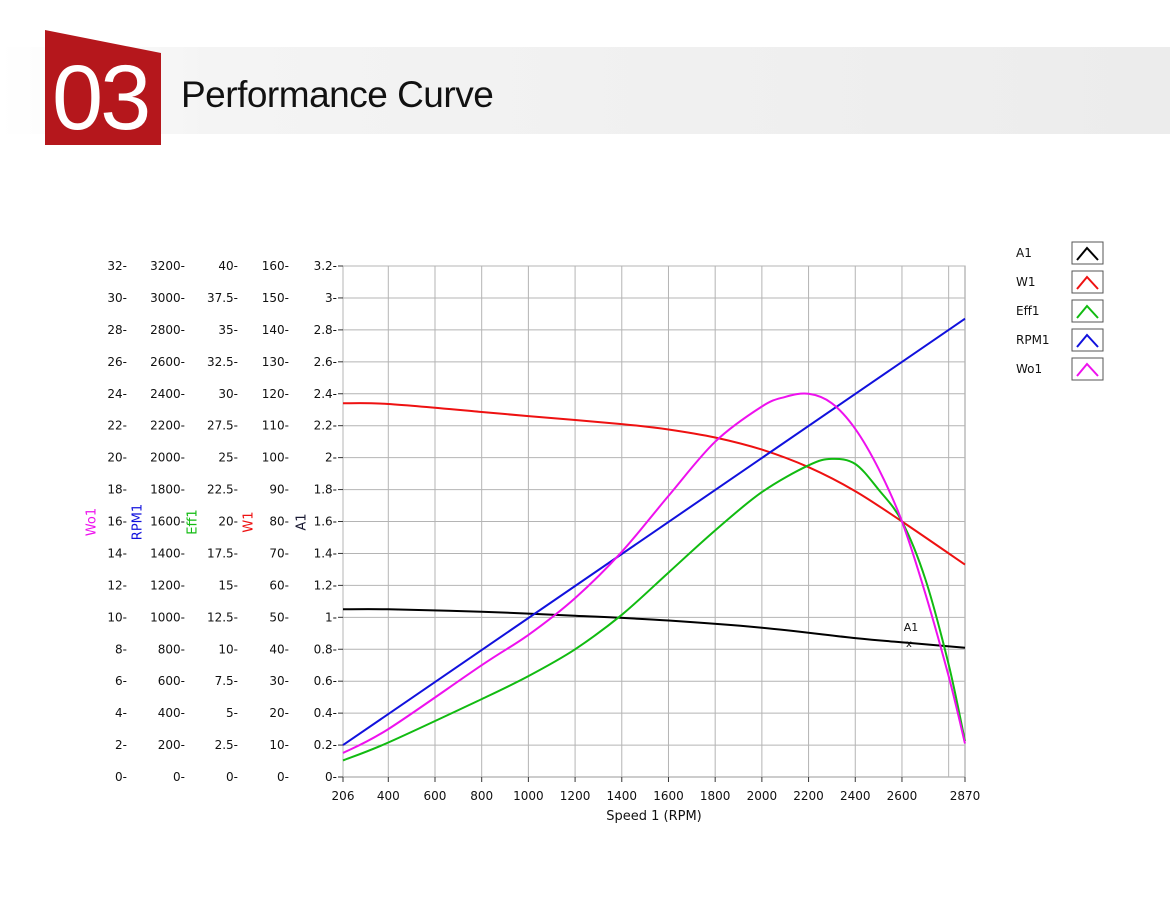 The height and width of the screenshot is (922, 1170). Describe the element at coordinates (193, 521) in the screenshot. I see `y-axis-title-eff1: Eff1` at that location.